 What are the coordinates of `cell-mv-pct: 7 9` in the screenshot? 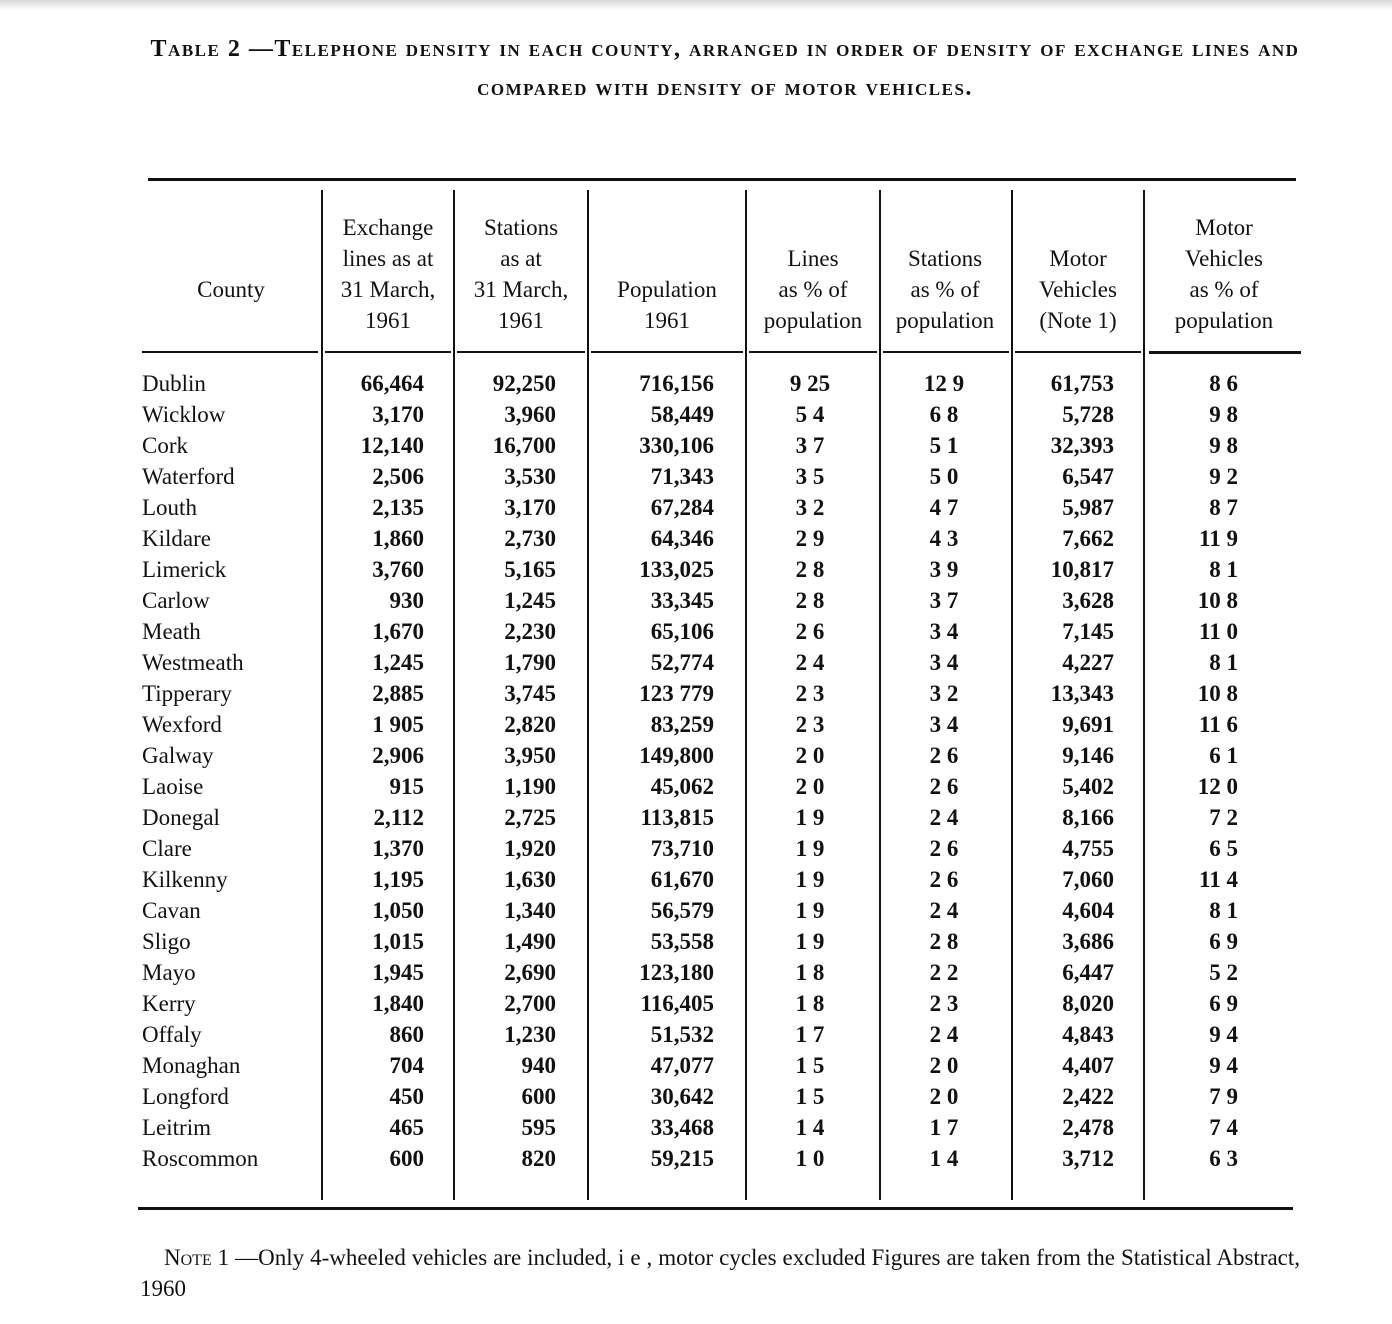 It's located at (1223, 1096).